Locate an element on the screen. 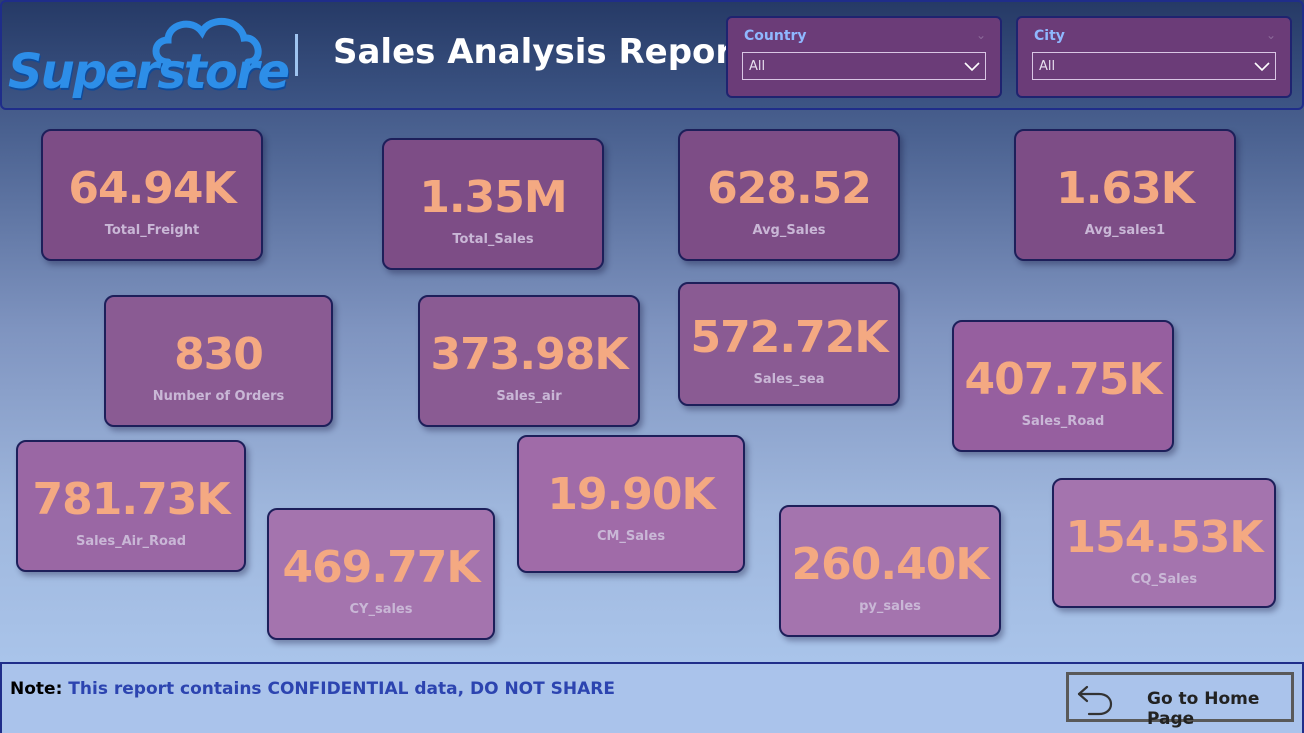 This screenshot has width=1304, height=733. kpi-value: 64.94K is located at coordinates (152, 188).